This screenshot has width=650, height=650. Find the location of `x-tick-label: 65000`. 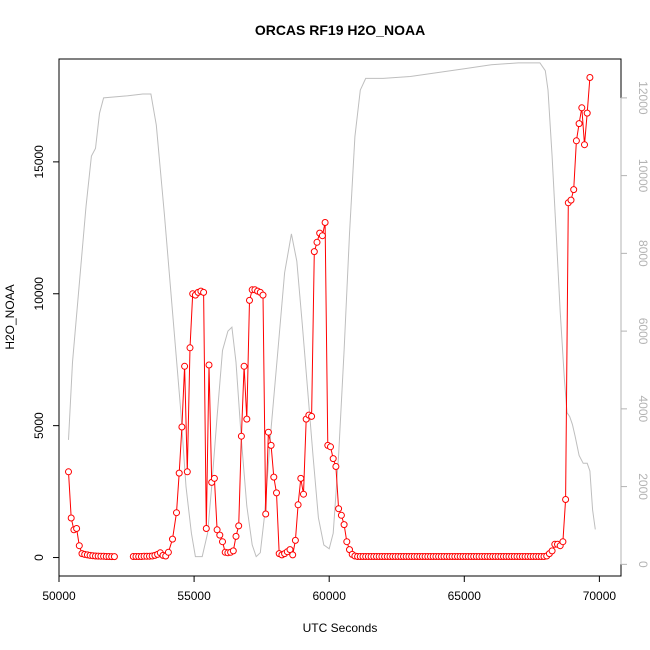

x-tick-label: 65000 is located at coordinates (465, 596).